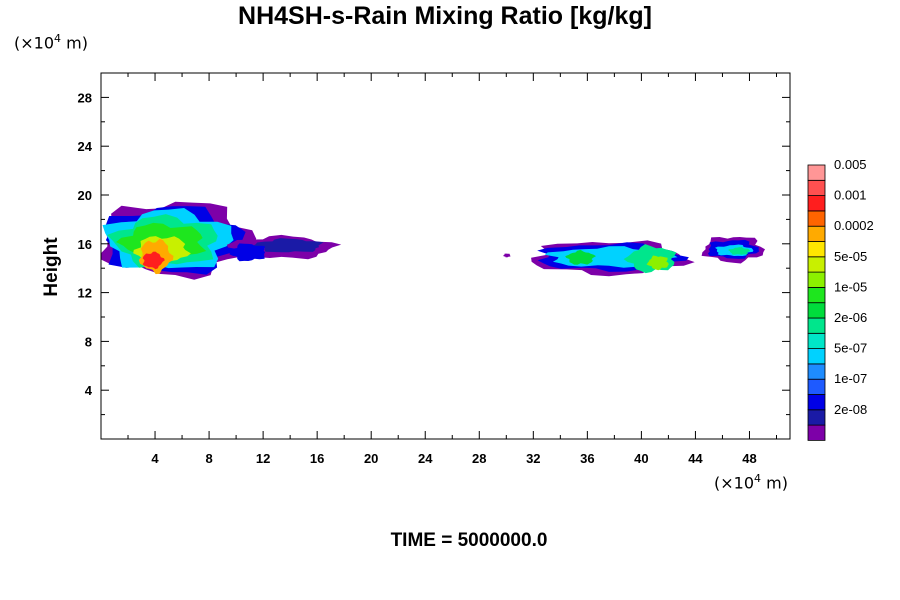  Describe the element at coordinates (533, 458) in the screenshot. I see `x-tick-label: 32` at that location.